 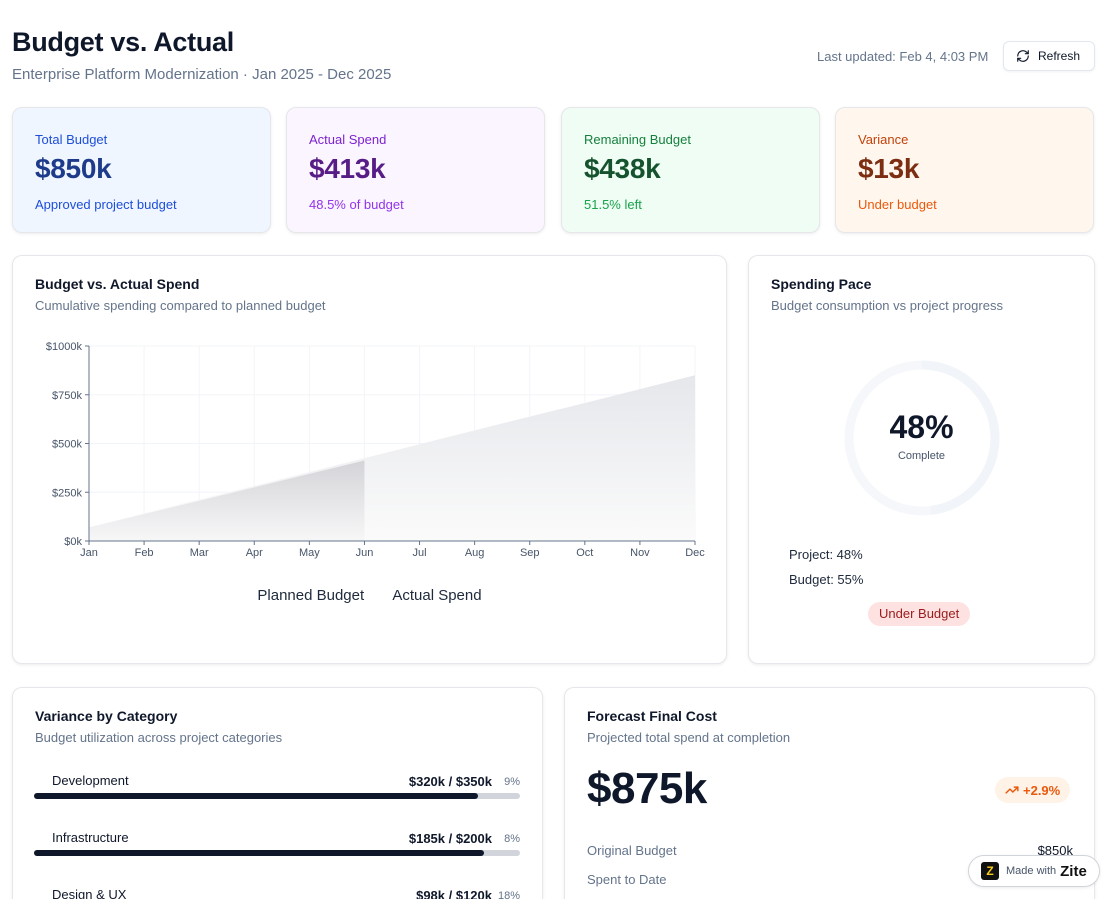 I want to click on pace-percentage: 48%, so click(x=921, y=427).